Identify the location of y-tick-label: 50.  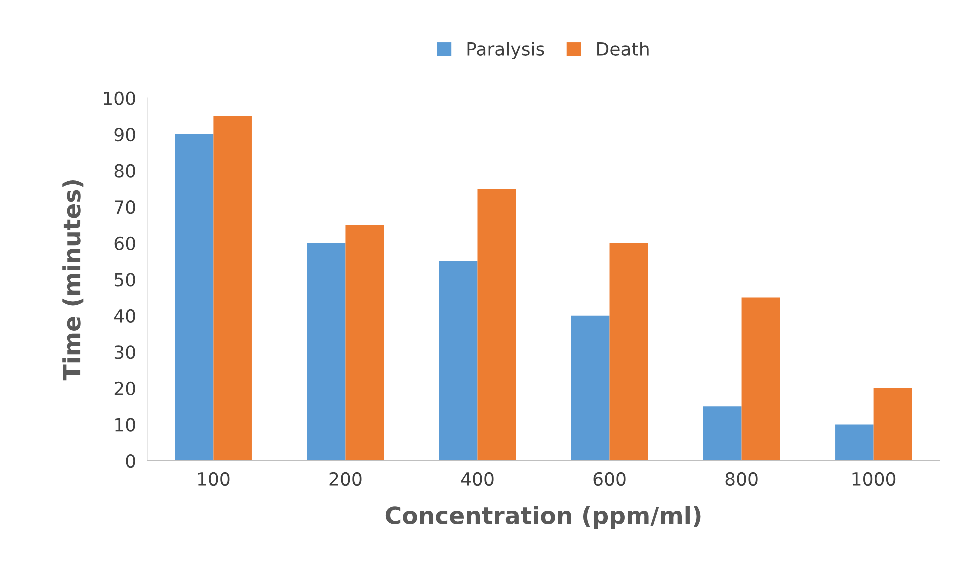
(125, 280).